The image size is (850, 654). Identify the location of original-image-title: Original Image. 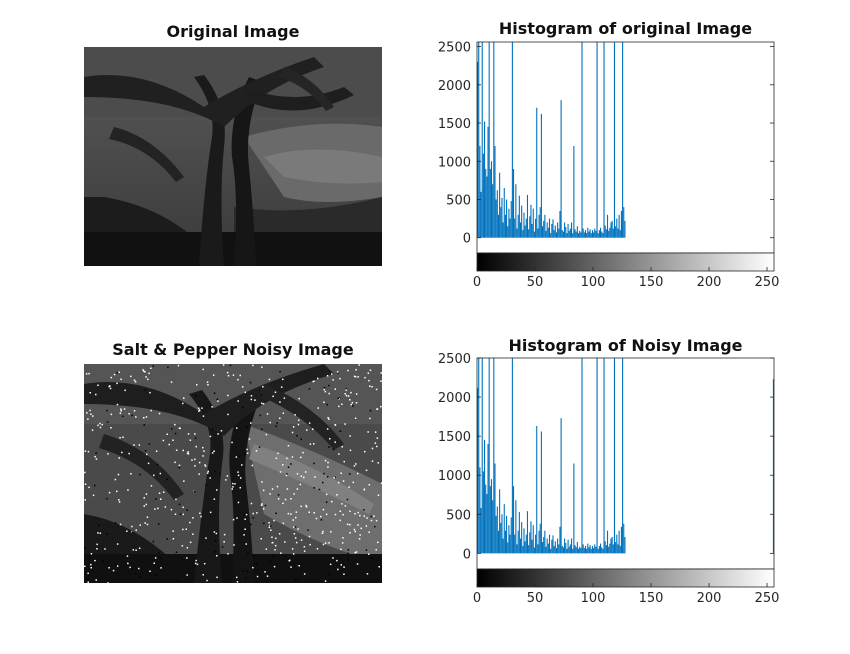
(233, 31).